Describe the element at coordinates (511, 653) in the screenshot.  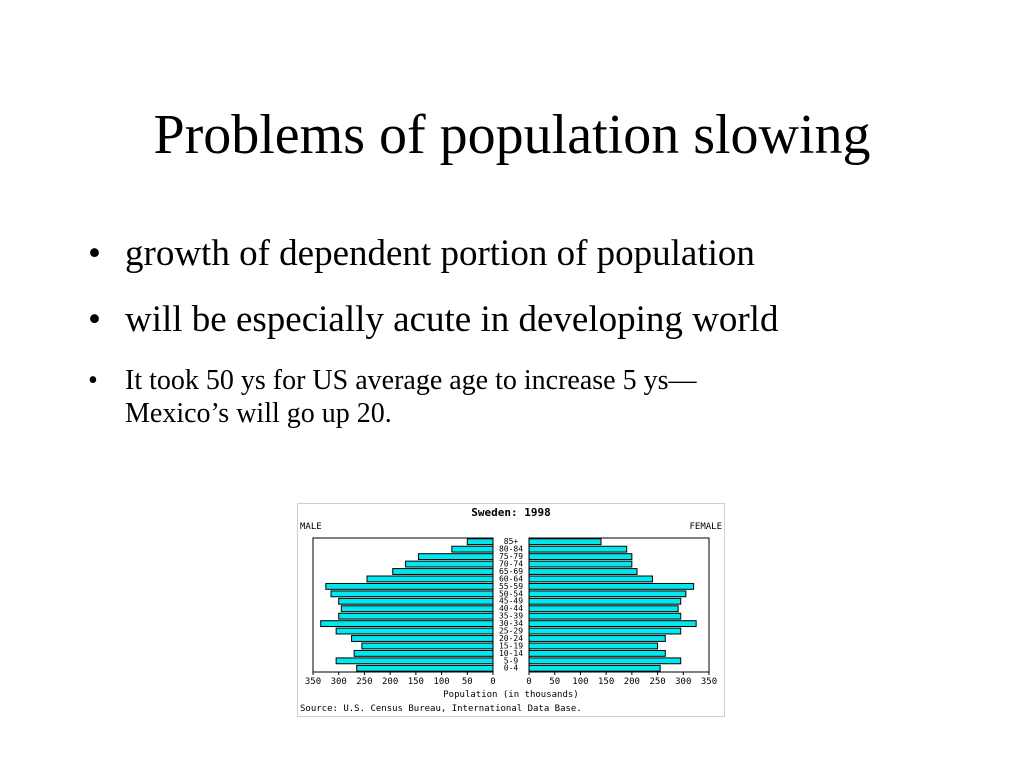
I see `age-group-label: 10-14` at that location.